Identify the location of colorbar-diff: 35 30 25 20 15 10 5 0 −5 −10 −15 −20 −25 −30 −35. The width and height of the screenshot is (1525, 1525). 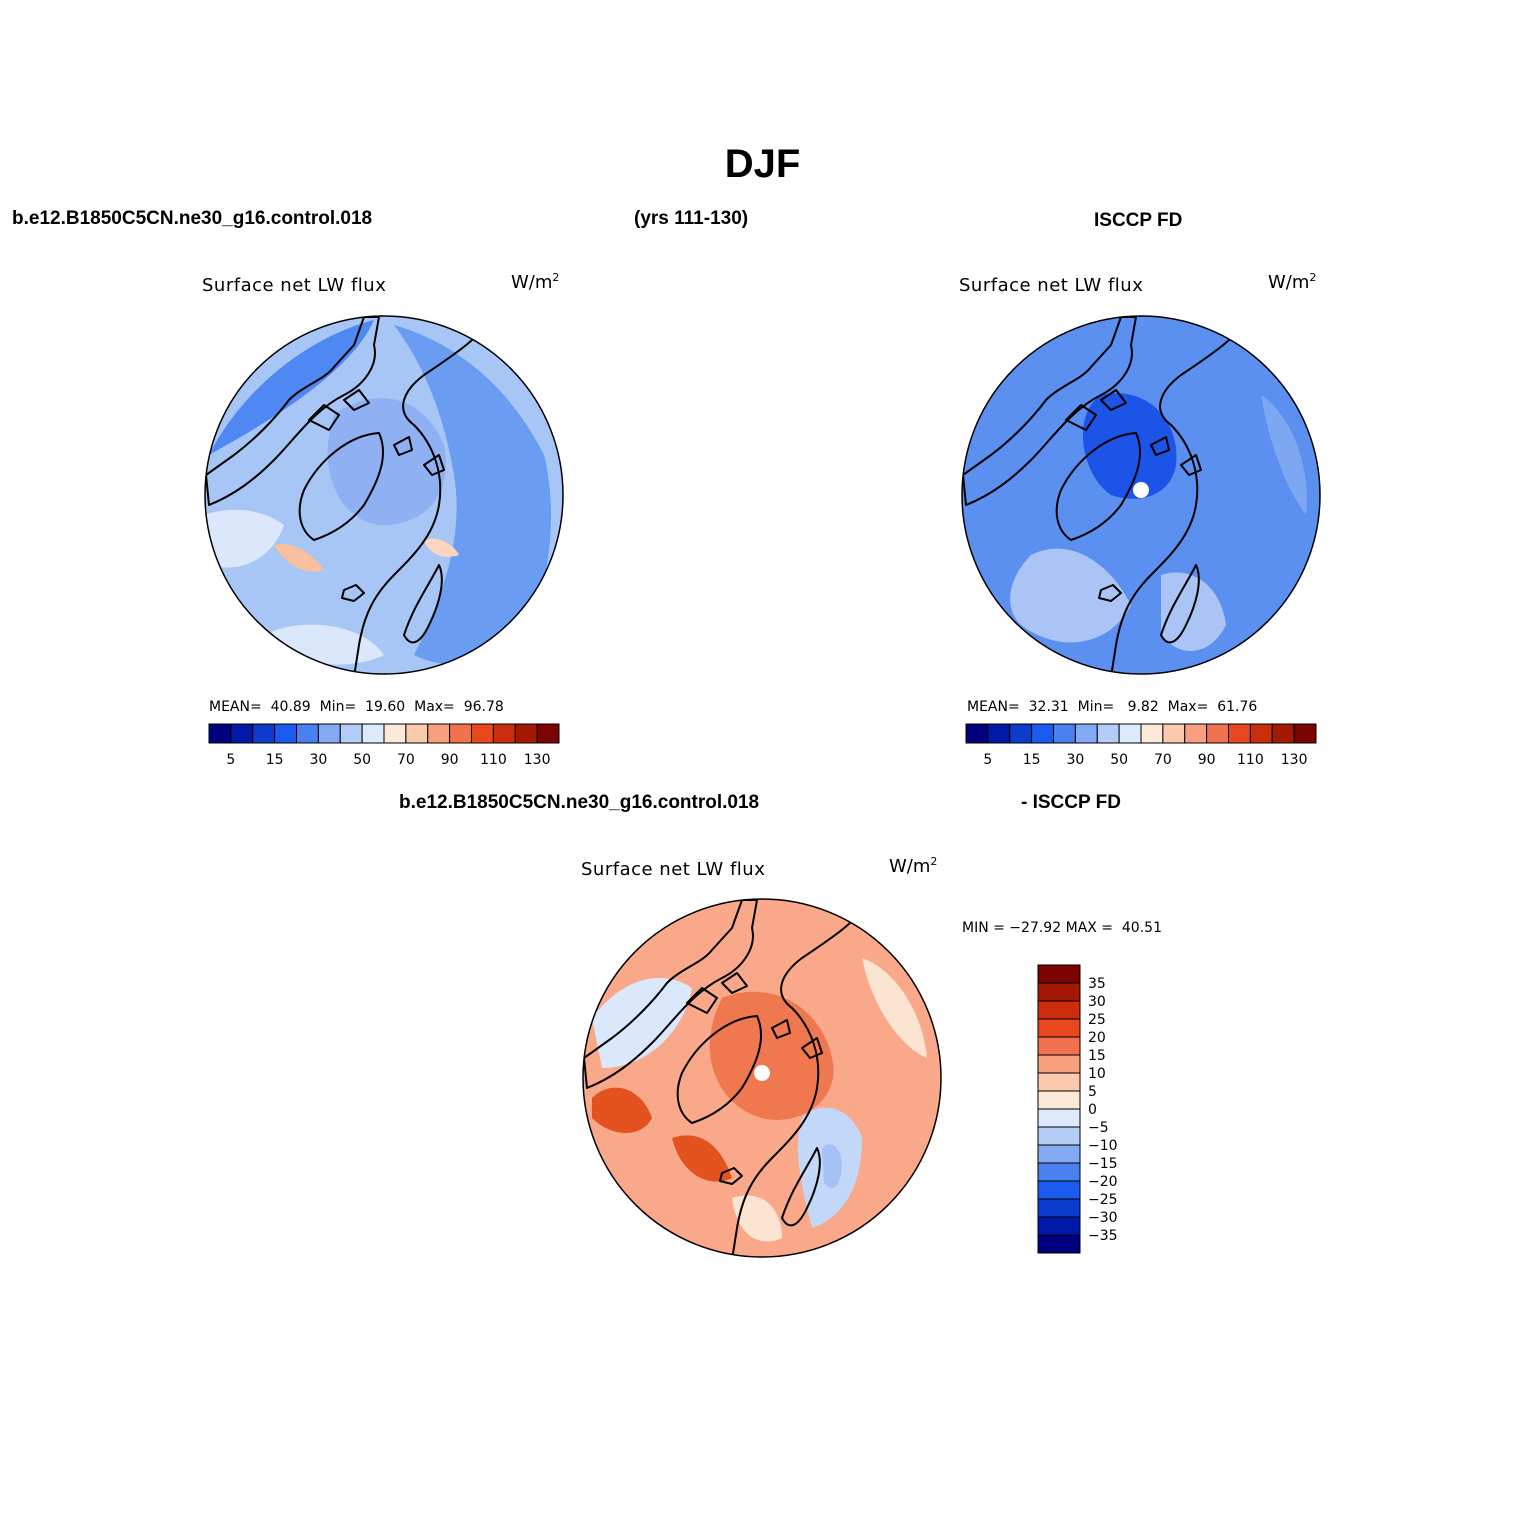
(1077, 1109).